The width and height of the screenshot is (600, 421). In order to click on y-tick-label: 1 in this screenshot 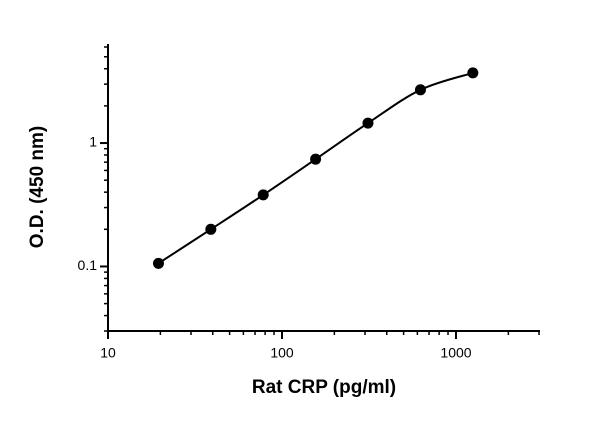, I will do `click(93, 142)`.